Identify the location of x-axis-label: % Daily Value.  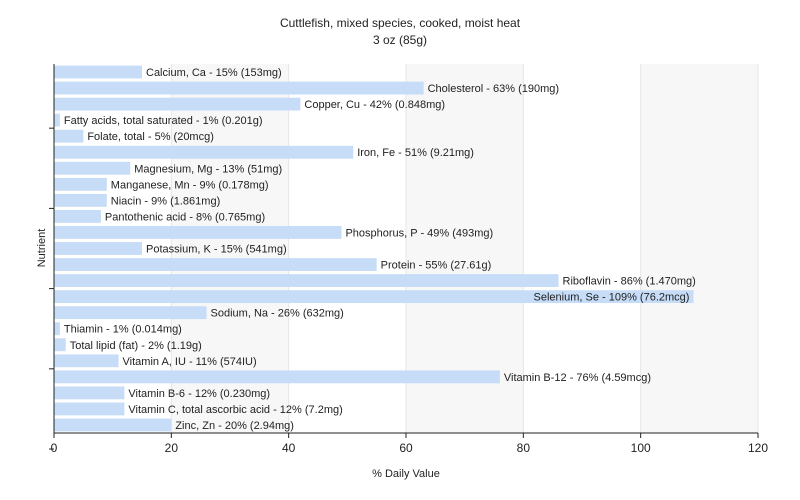
(406, 474).